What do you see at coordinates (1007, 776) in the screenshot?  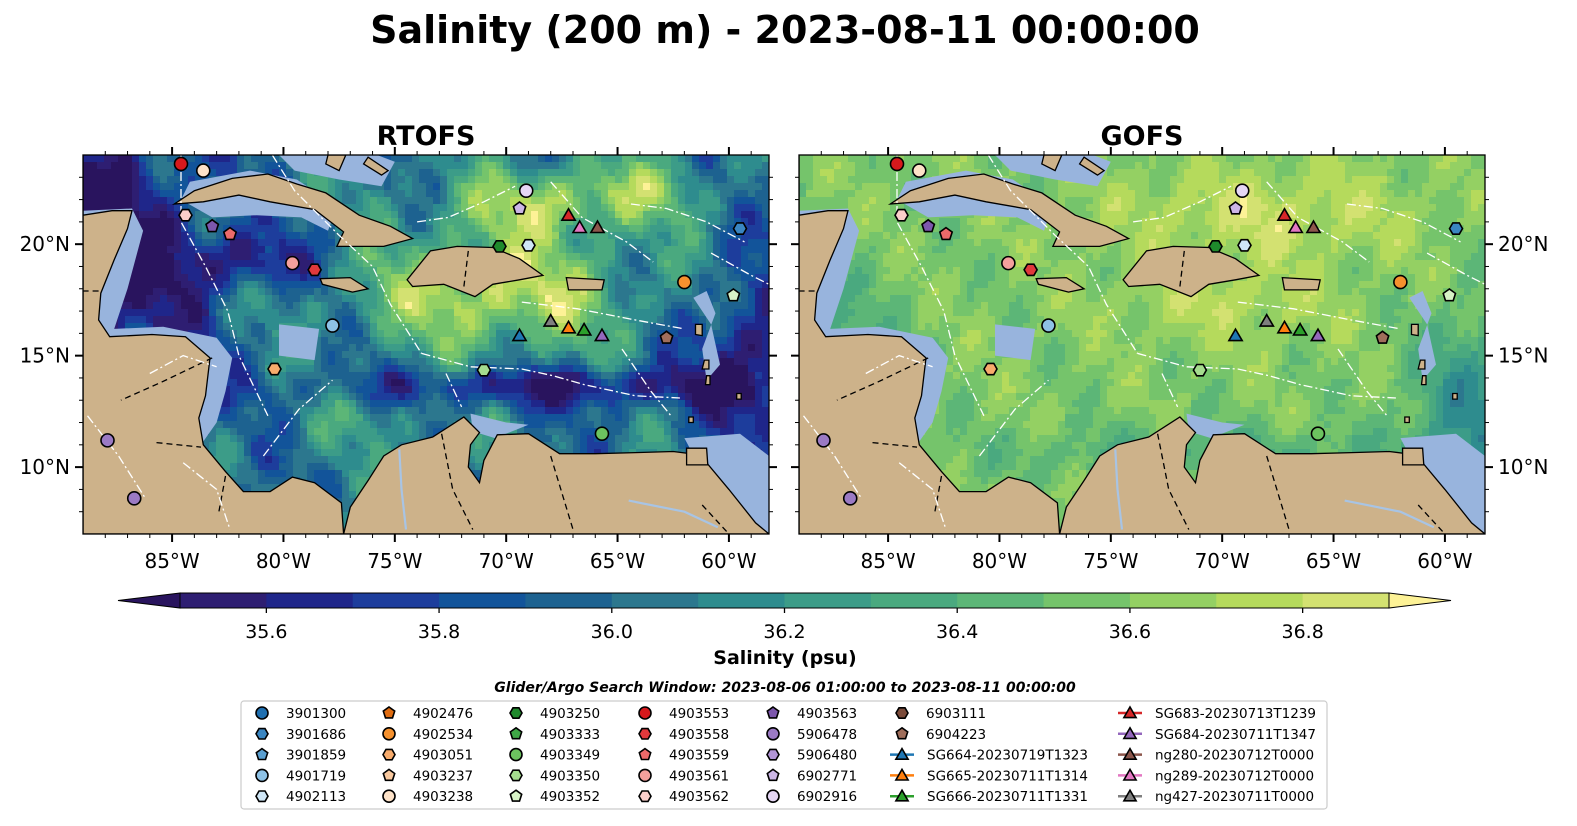 I see `legend-label: SG665-20230711T1314` at bounding box center [1007, 776].